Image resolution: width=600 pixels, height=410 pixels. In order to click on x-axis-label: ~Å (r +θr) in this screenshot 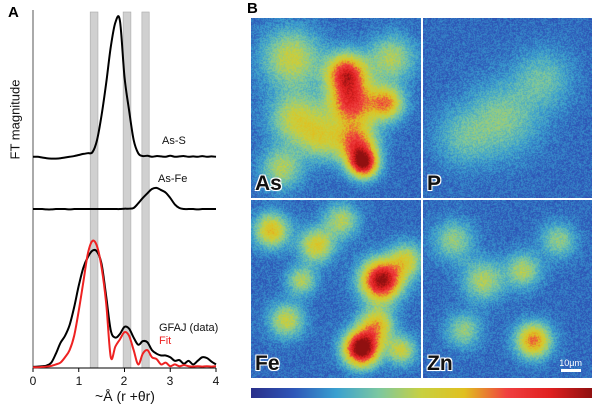, I will do `click(125, 396)`.